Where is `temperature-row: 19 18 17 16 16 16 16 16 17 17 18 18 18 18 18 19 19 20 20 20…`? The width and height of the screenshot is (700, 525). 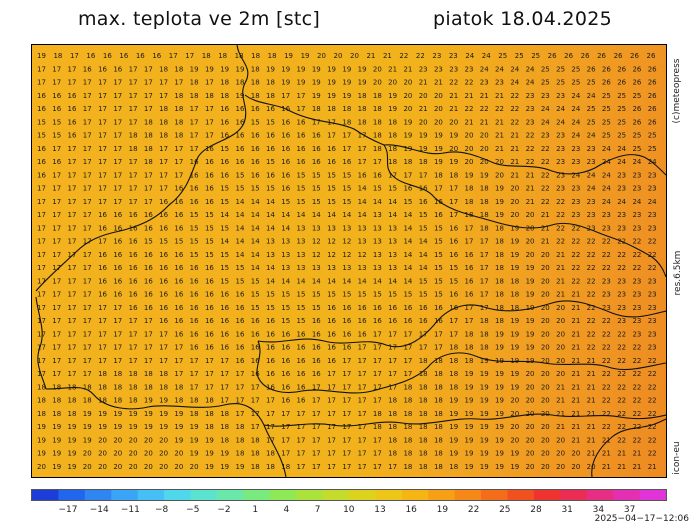
temperature-row: 19 18 17 16 16 16 16 16 17 17 18 18 18 18 18 19 19 20 20 20… is located at coordinates (346, 56).